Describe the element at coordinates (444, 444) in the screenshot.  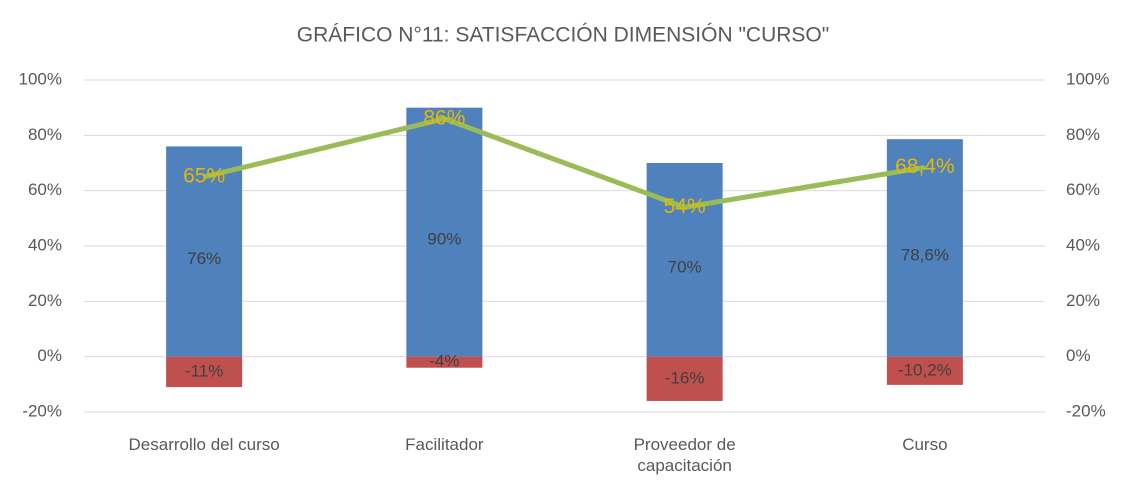
I see `x-tick-label: Facilitador` at that location.